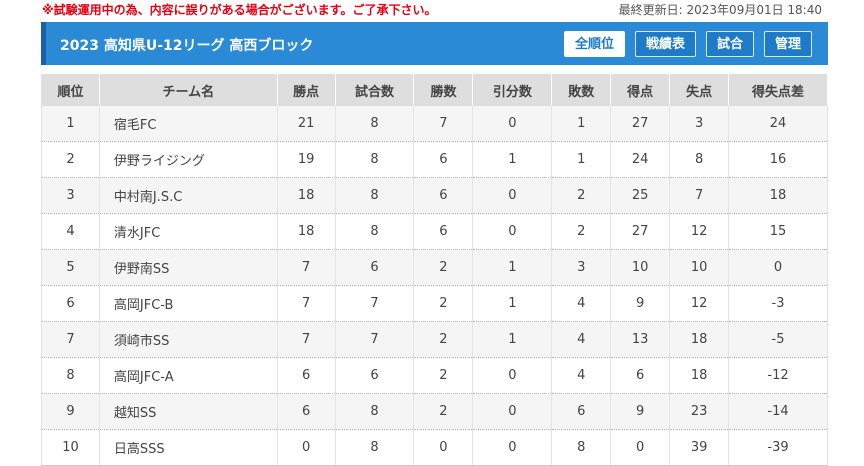  I want to click on column-header-losses: 敗数, so click(581, 90).